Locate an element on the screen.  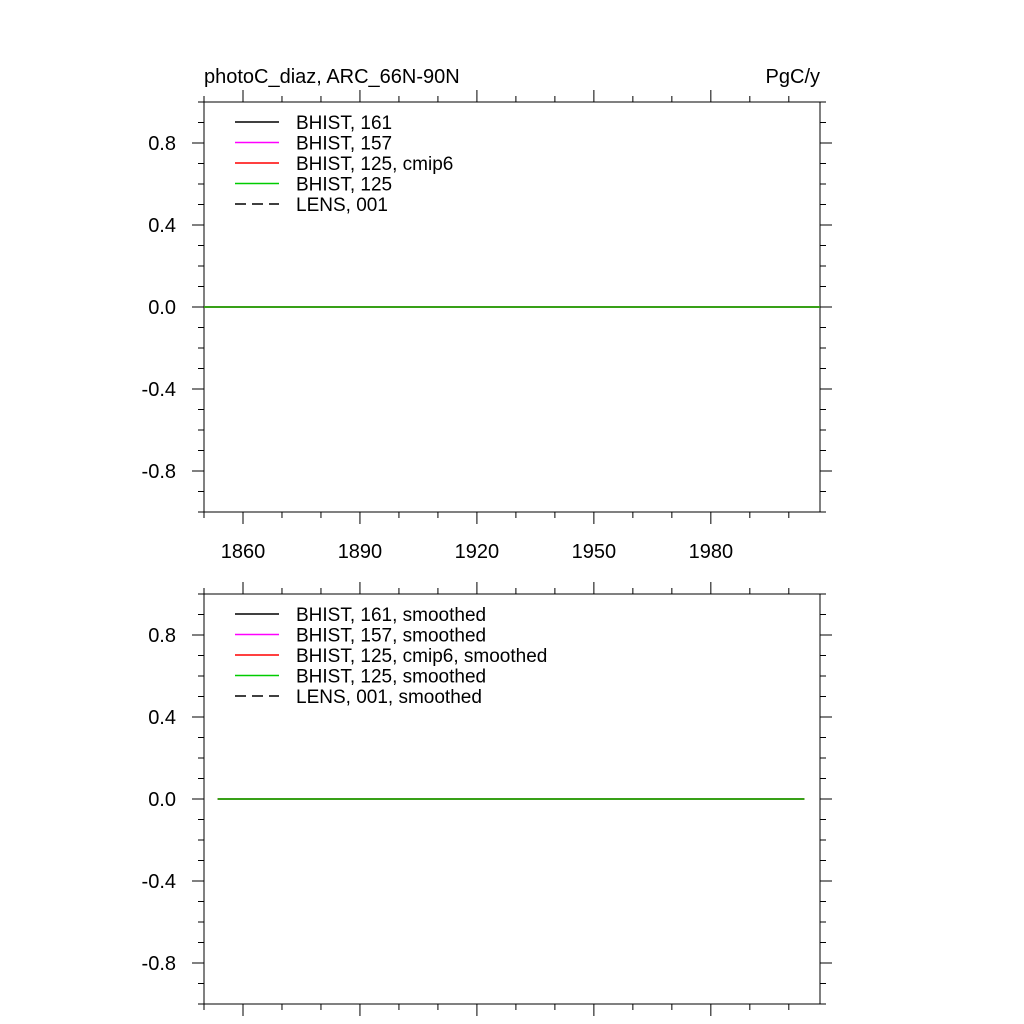
legend-label: LENS, 001, smoothed is located at coordinates (389, 697).